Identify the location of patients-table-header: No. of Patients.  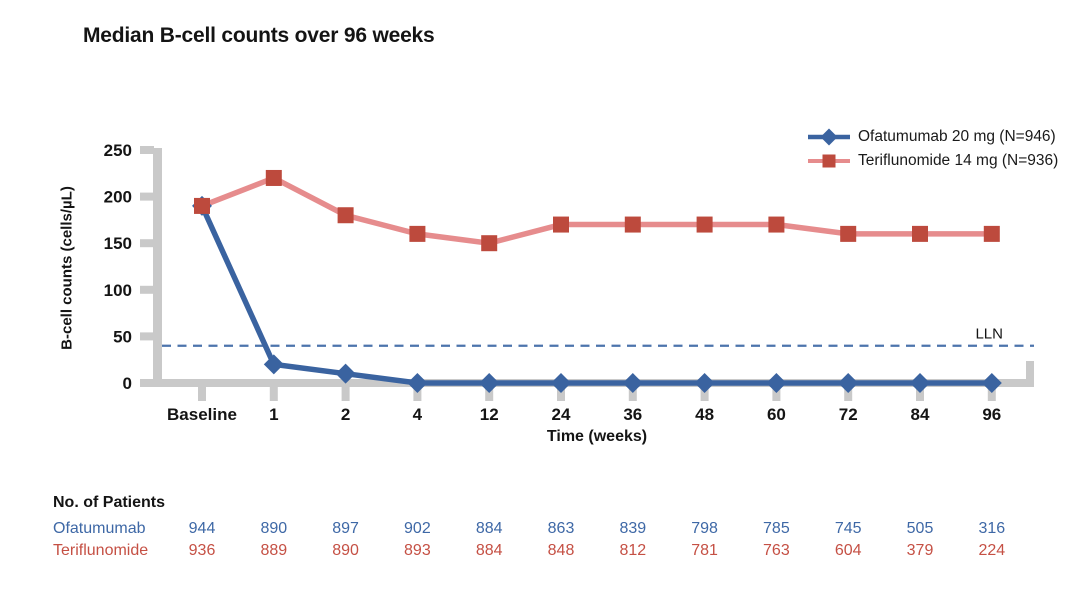
(109, 502).